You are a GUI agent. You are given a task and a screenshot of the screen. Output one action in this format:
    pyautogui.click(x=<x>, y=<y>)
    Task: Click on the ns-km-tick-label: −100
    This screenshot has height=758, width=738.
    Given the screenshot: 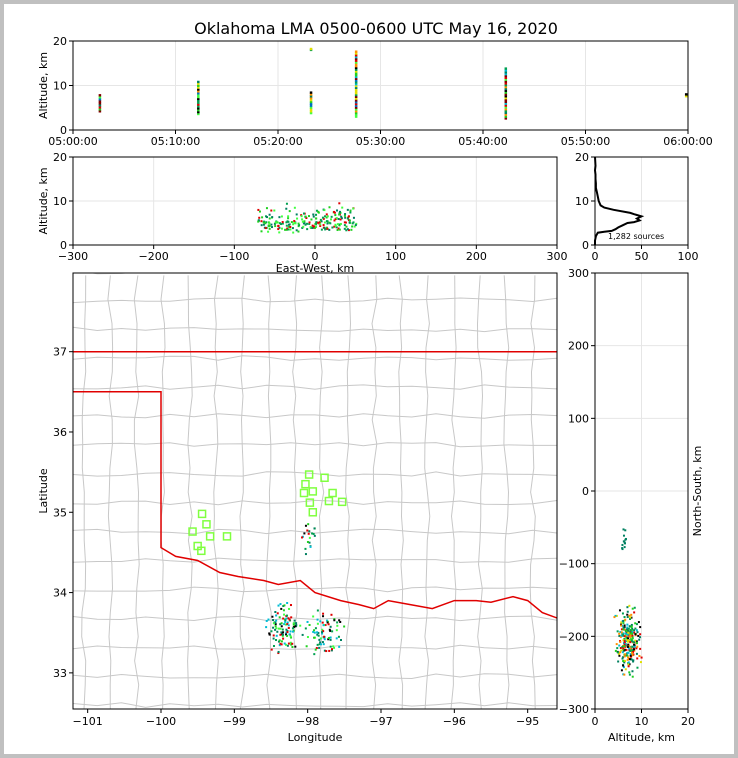 What is the action you would take?
    pyautogui.click(x=574, y=564)
    